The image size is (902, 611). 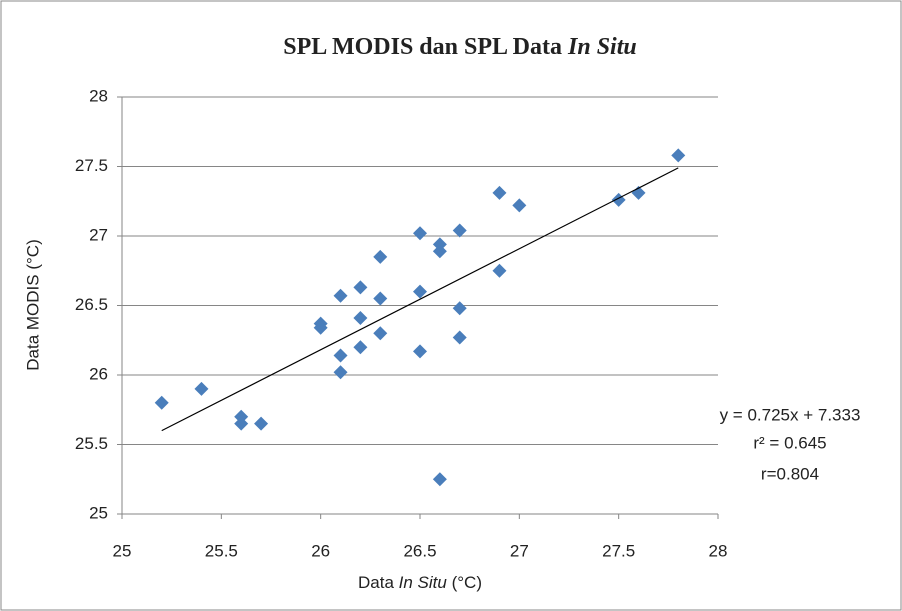 I want to click on y-tick-label: 26, so click(x=98, y=373).